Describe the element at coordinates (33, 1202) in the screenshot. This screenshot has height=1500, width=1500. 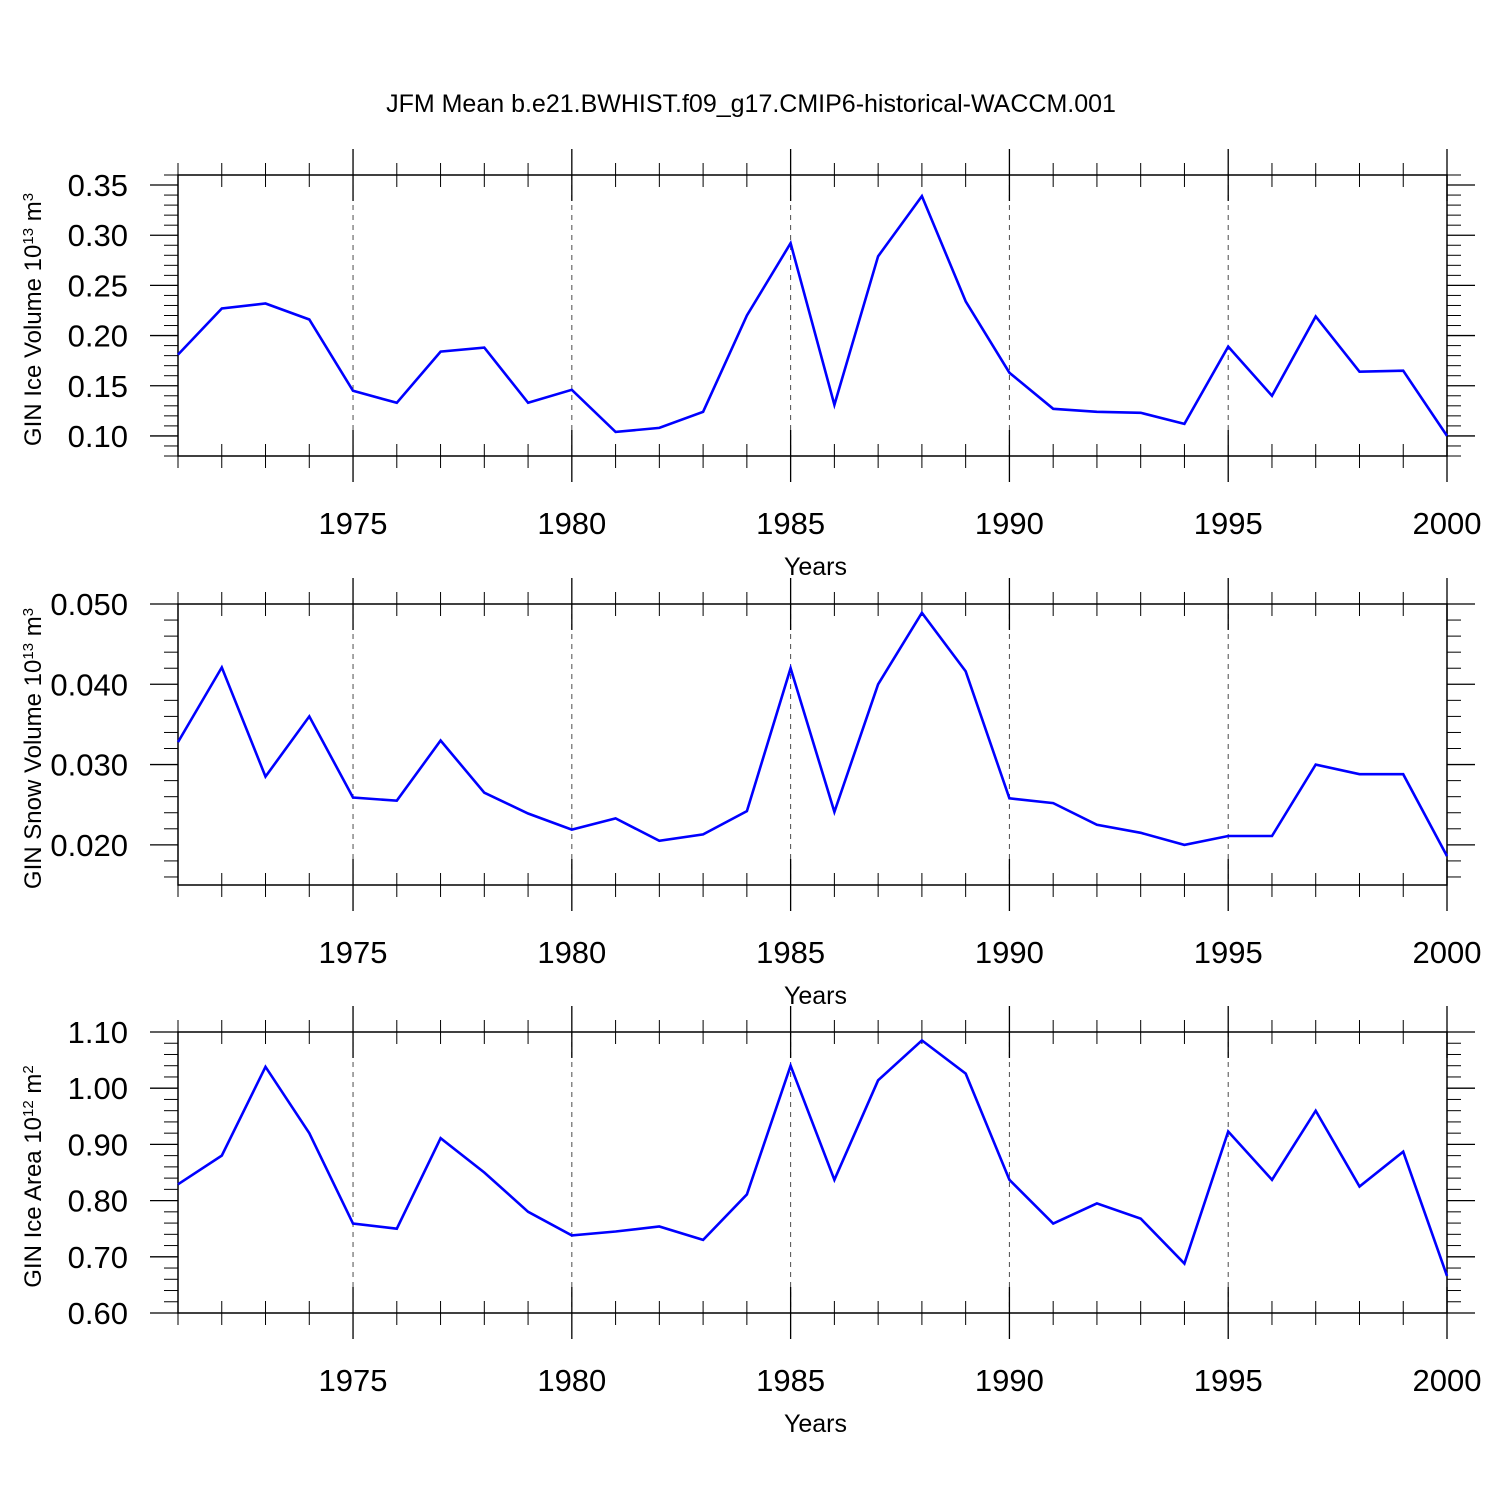
I see `y-axis-label-pre: GIN Ice Area 10` at that location.